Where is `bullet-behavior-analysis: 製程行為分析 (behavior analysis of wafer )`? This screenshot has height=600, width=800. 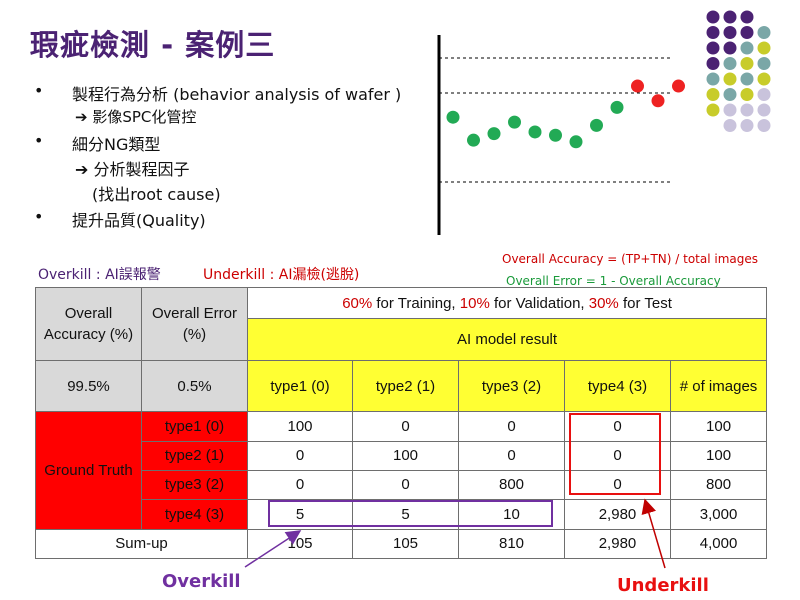
bullet-behavior-analysis: 製程行為分析 (behavior analysis of wafer ) is located at coordinates (237, 94).